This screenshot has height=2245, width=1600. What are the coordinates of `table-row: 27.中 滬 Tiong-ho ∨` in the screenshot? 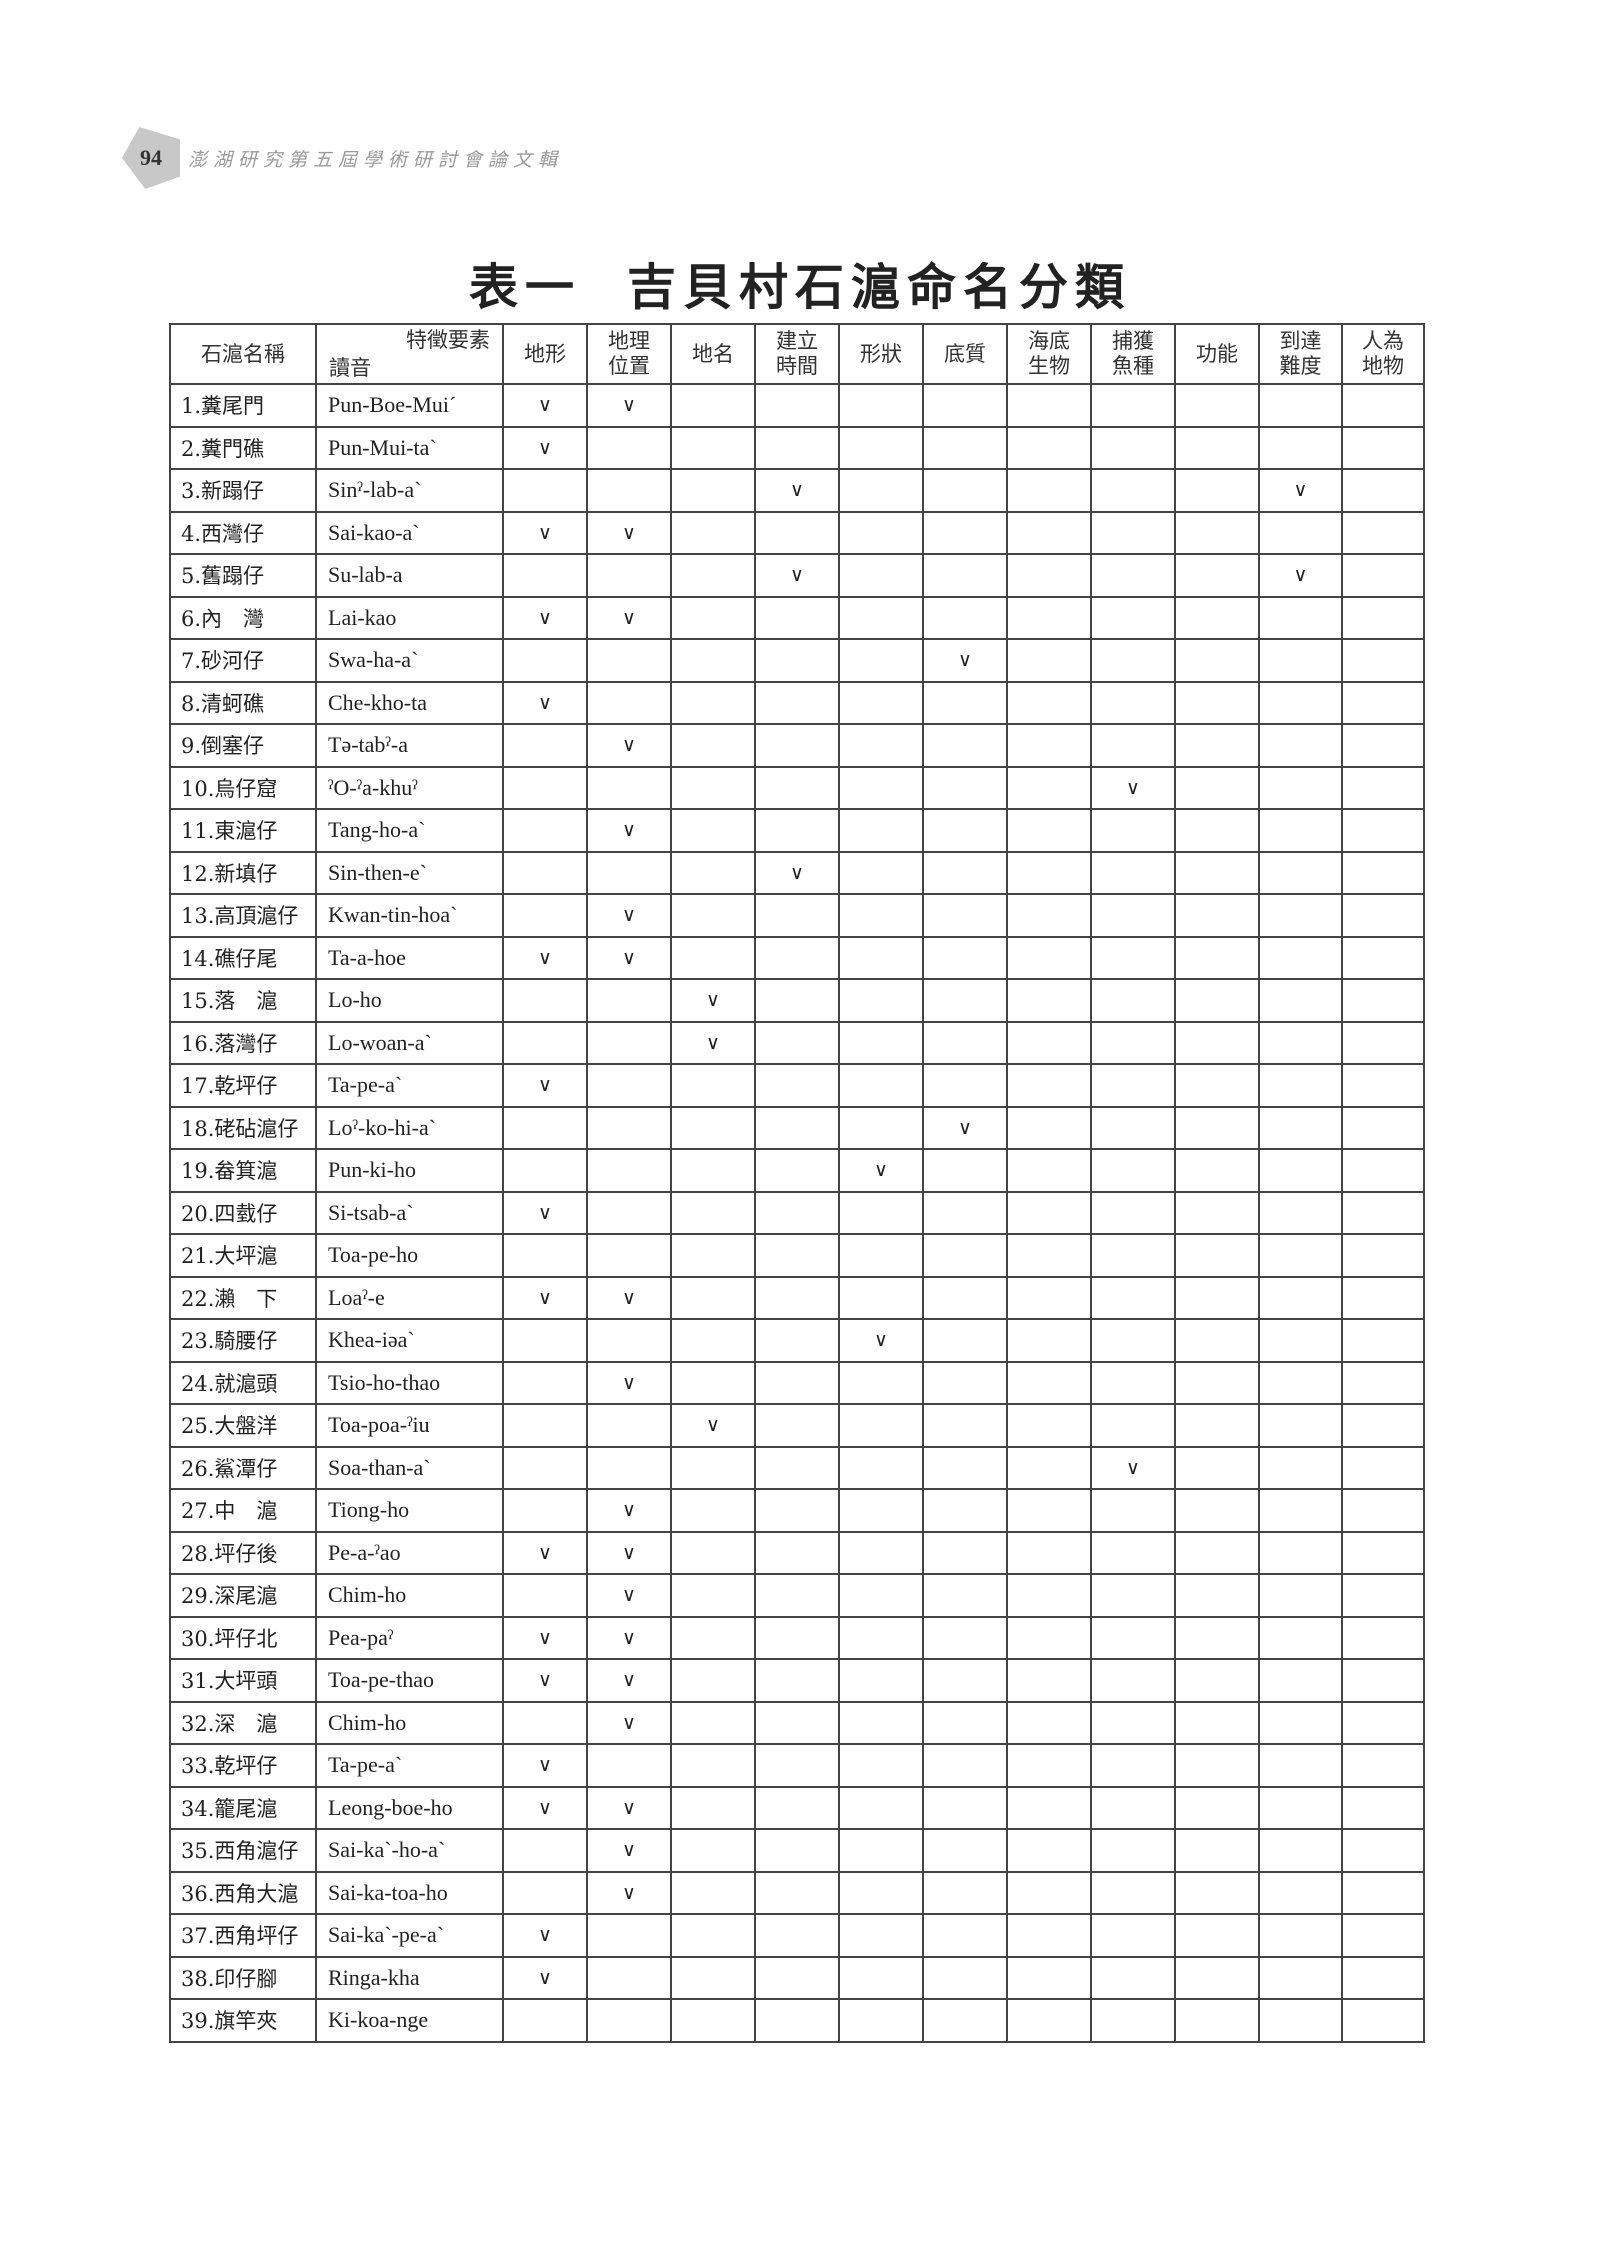 It's located at (797, 1510).